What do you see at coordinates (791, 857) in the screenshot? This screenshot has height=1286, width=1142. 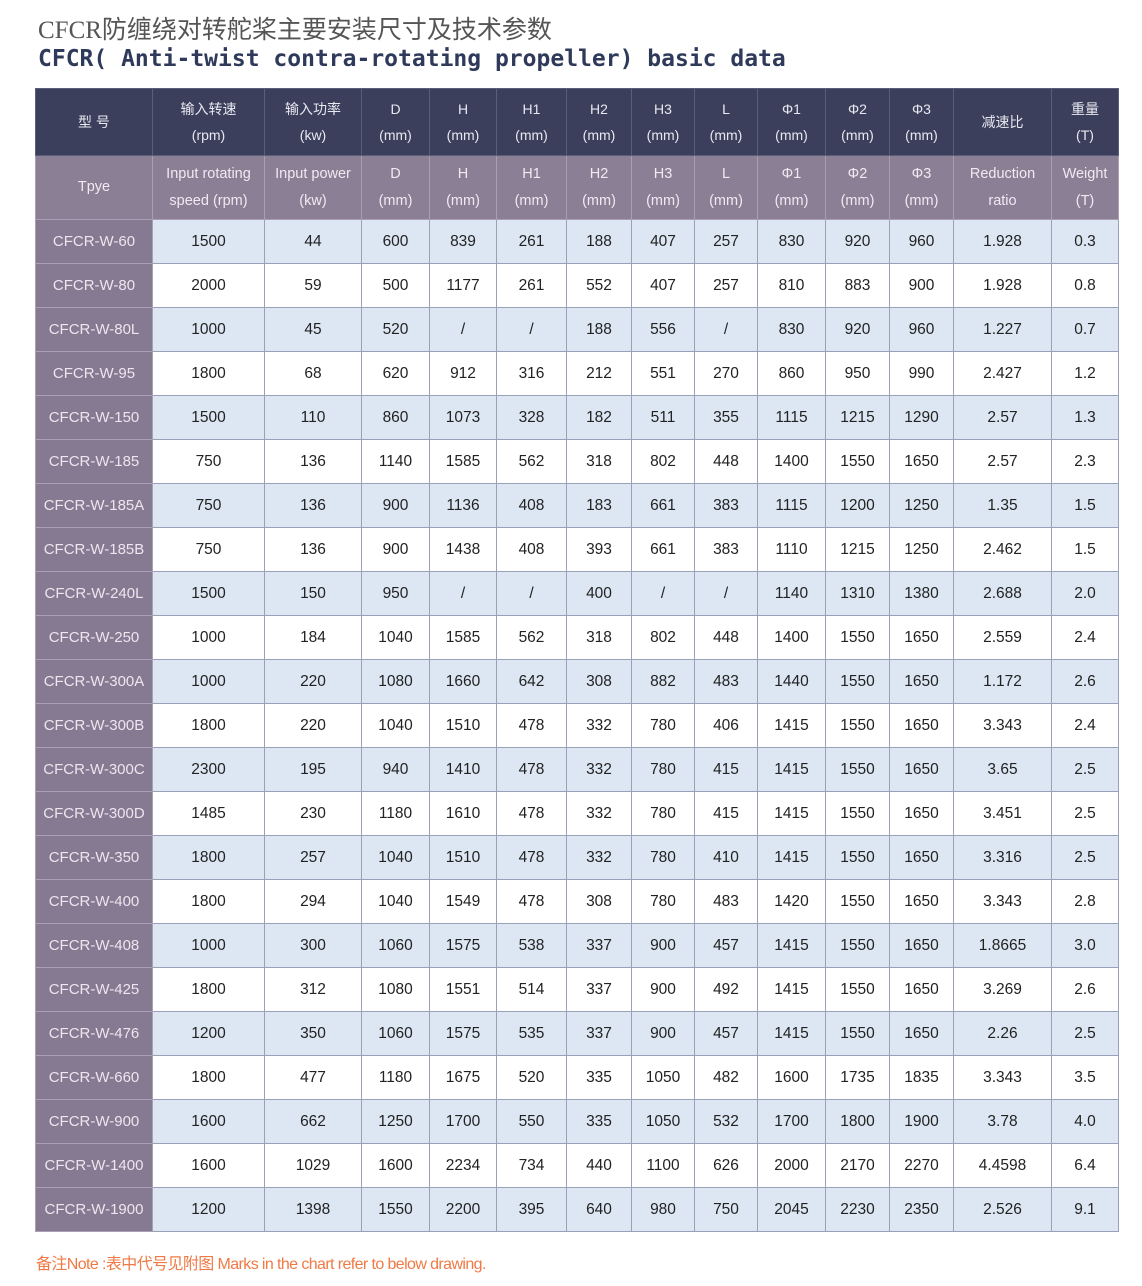 I see `value-cell: 1415` at bounding box center [791, 857].